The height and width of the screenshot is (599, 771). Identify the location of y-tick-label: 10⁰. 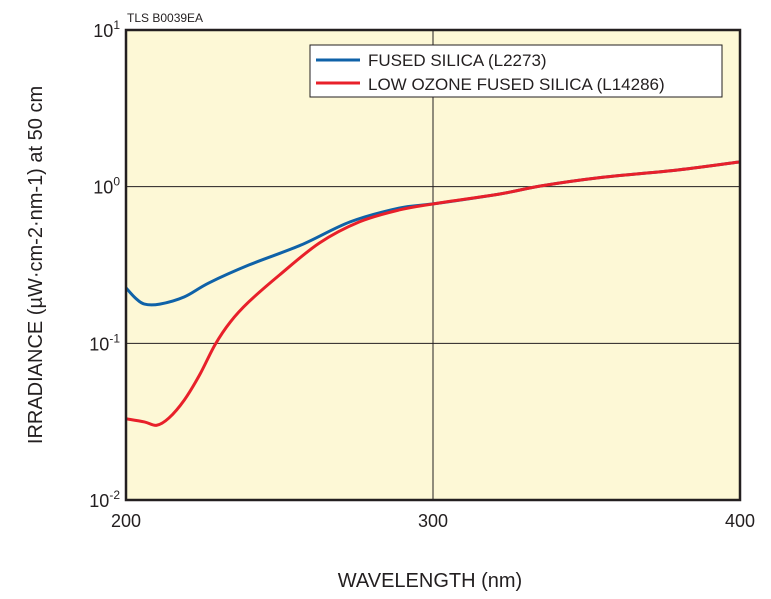
(106, 186).